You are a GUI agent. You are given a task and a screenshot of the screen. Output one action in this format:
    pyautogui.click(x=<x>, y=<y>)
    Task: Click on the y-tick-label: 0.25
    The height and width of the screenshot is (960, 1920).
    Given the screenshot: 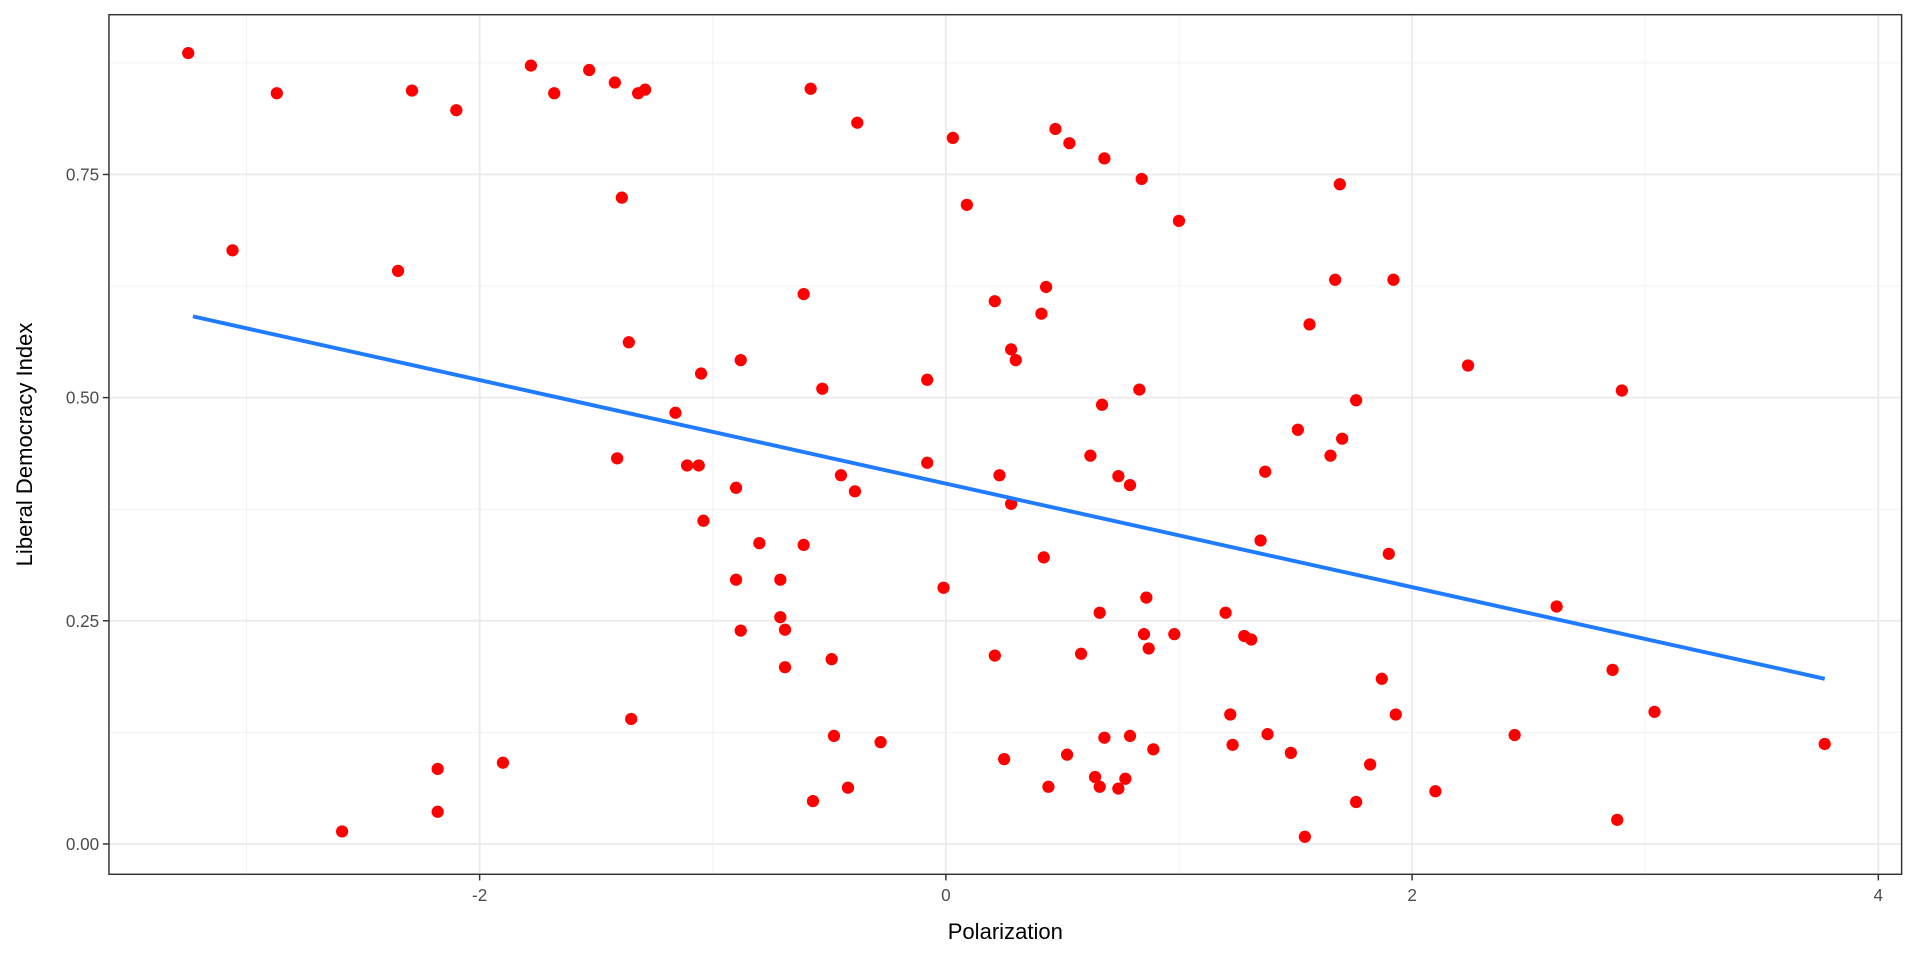 What is the action you would take?
    pyautogui.click(x=82, y=621)
    